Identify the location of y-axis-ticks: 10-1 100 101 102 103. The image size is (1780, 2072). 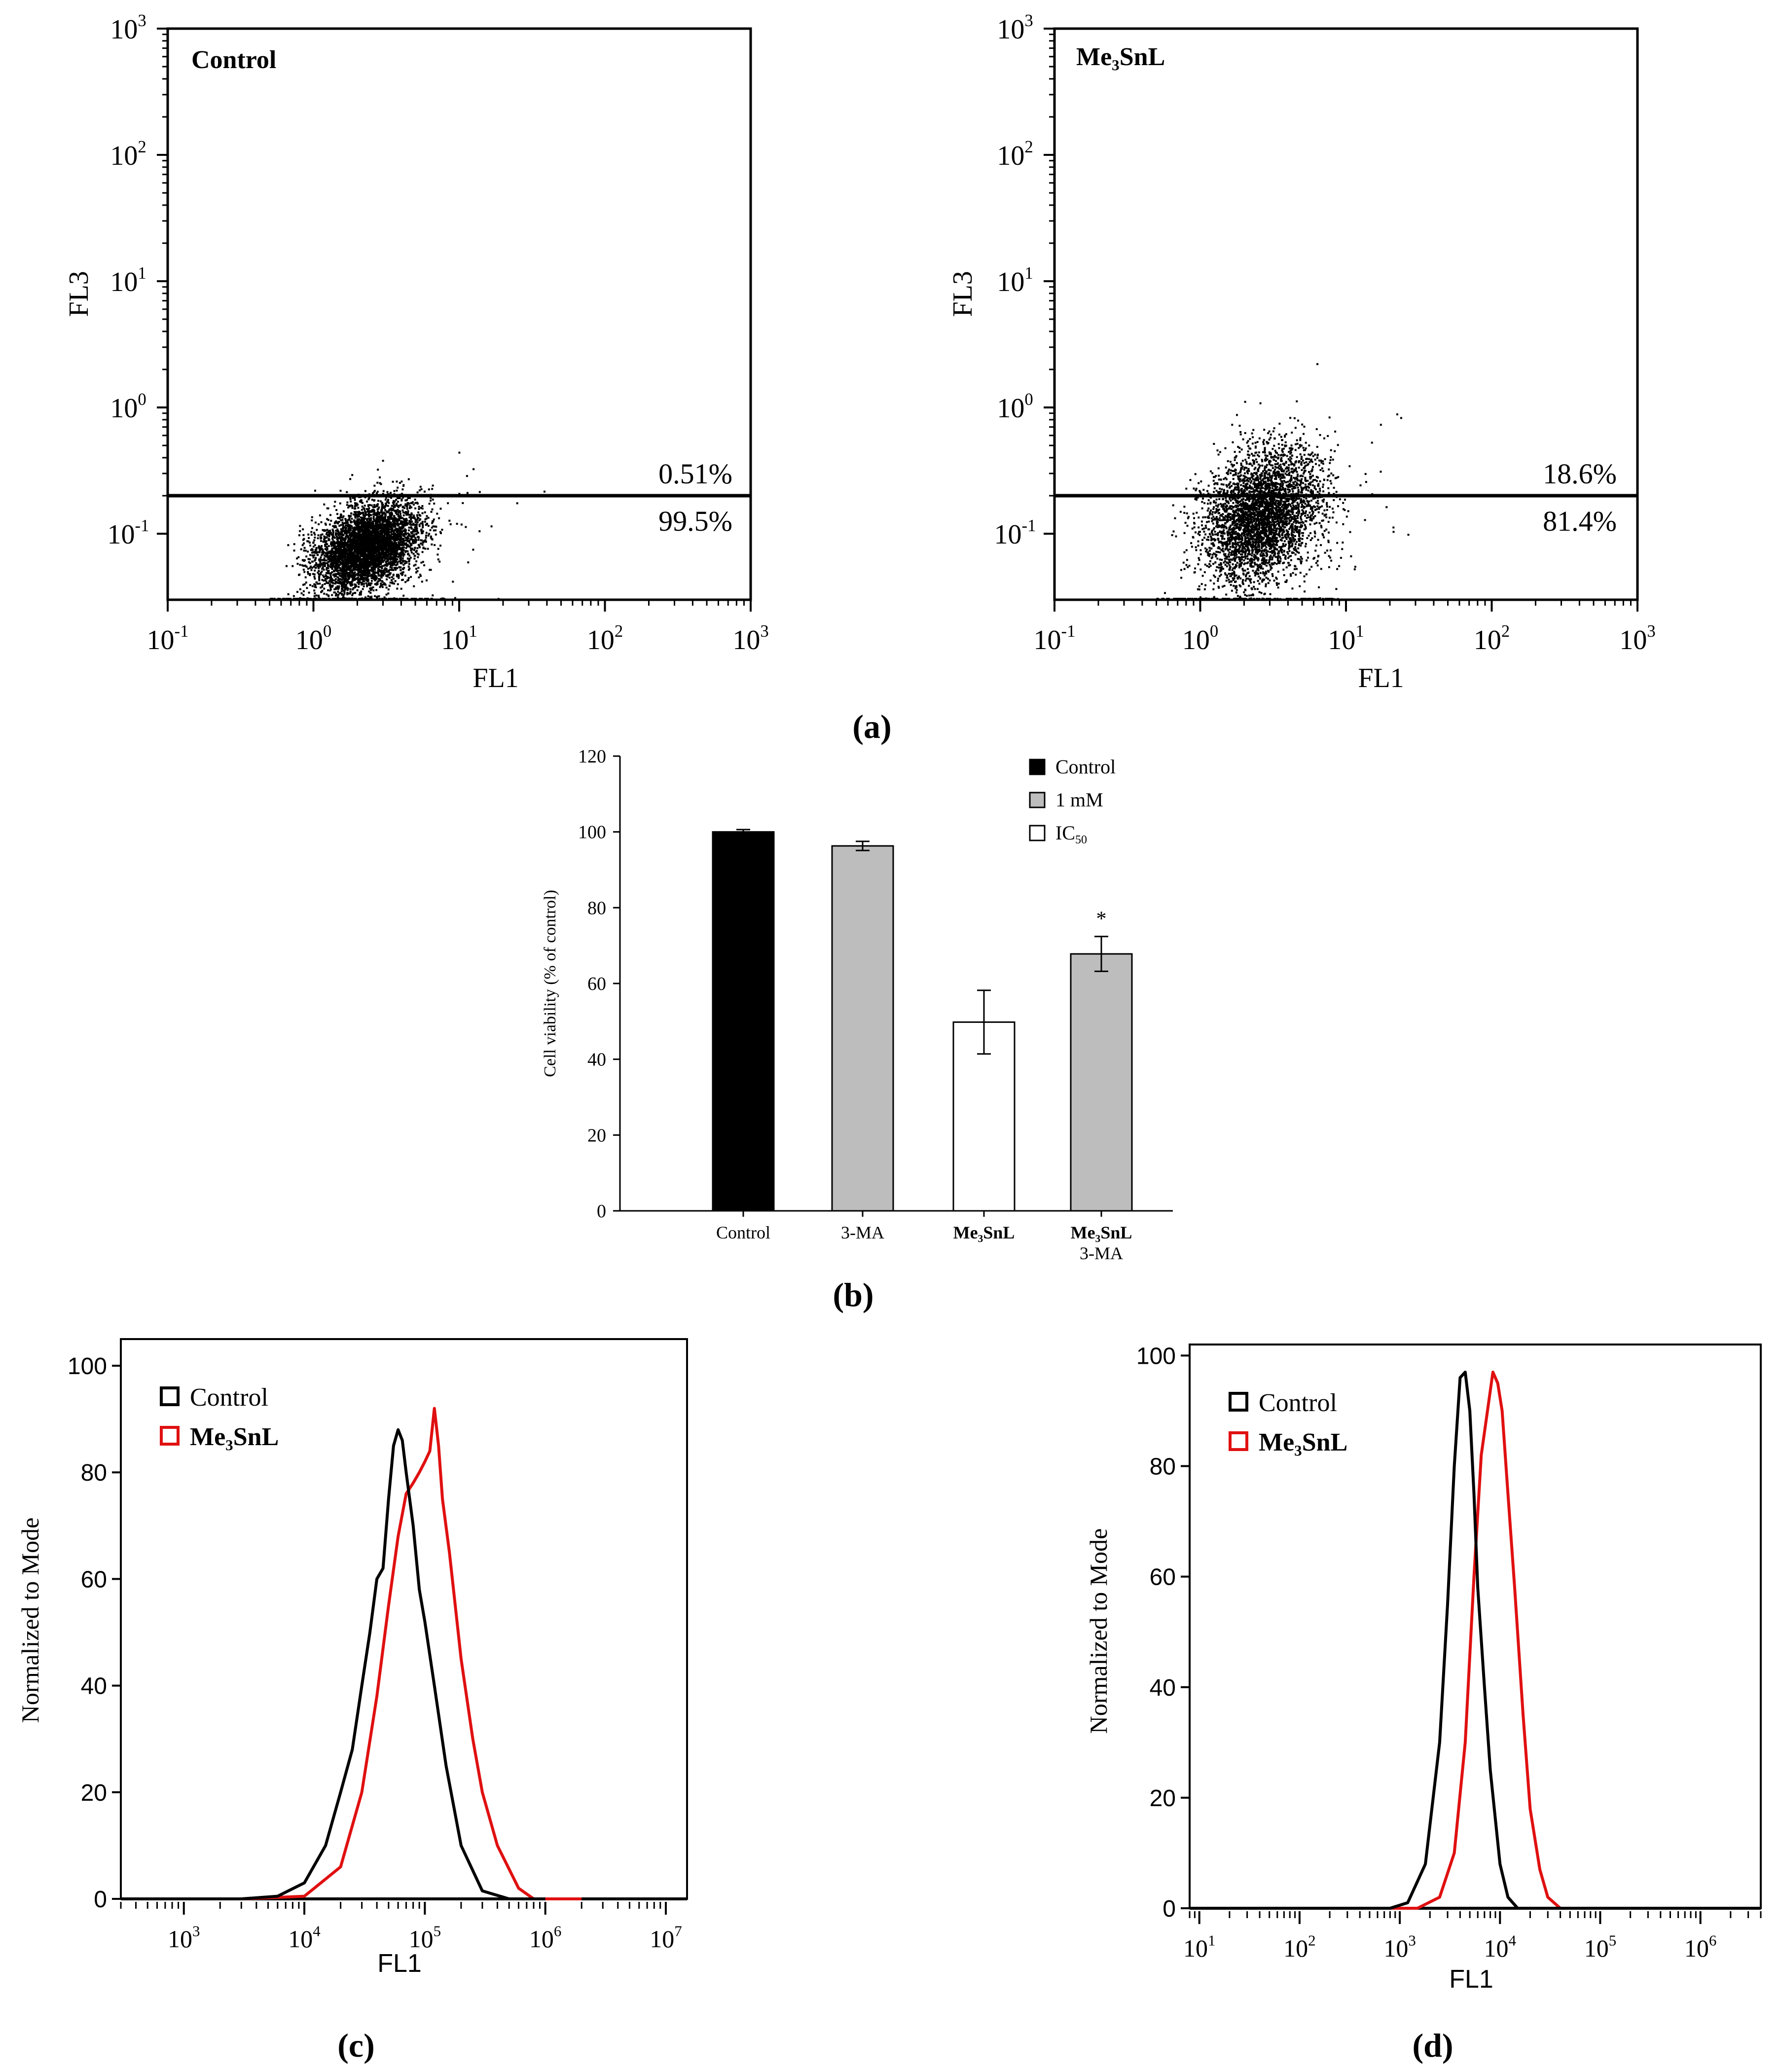
(1024, 280).